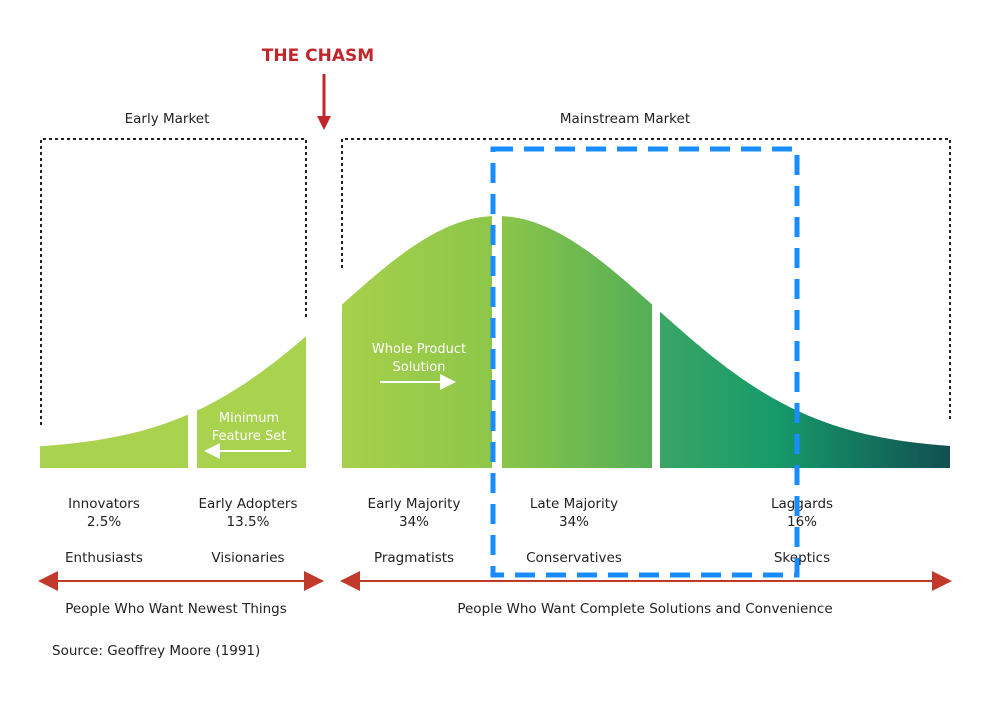 Image resolution: width=1000 pixels, height=701 pixels. What do you see at coordinates (574, 531) in the screenshot?
I see `segment-late-majority: Late Majority 34% Conservatives` at bounding box center [574, 531].